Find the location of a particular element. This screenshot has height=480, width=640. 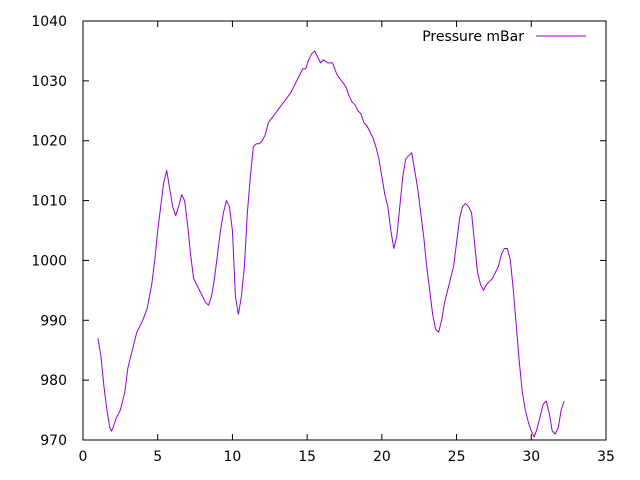

x-tick-label: 25 is located at coordinates (457, 457).